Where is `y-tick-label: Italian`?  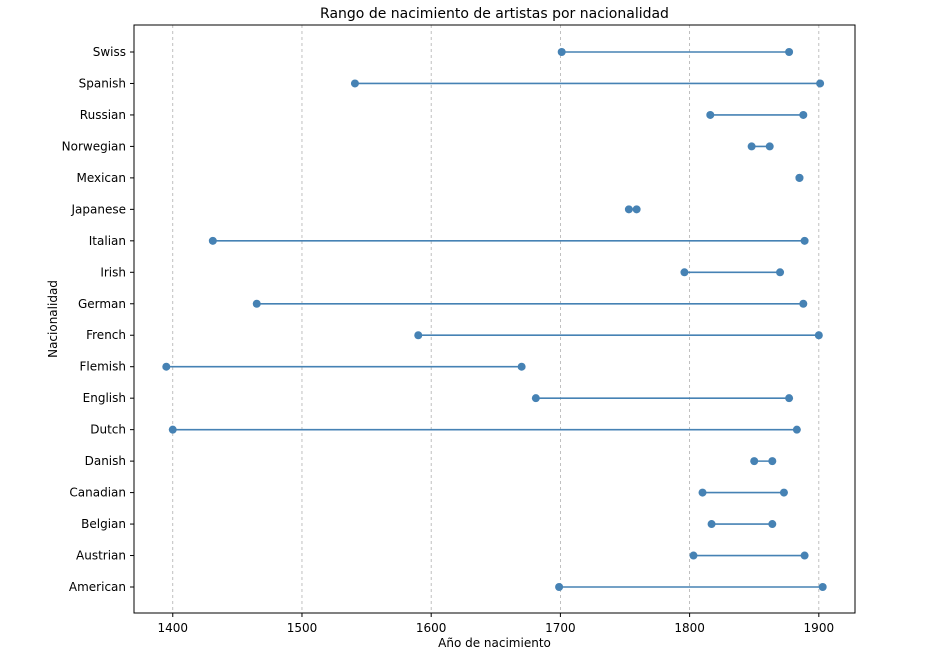 y-tick-label: Italian is located at coordinates (107, 241).